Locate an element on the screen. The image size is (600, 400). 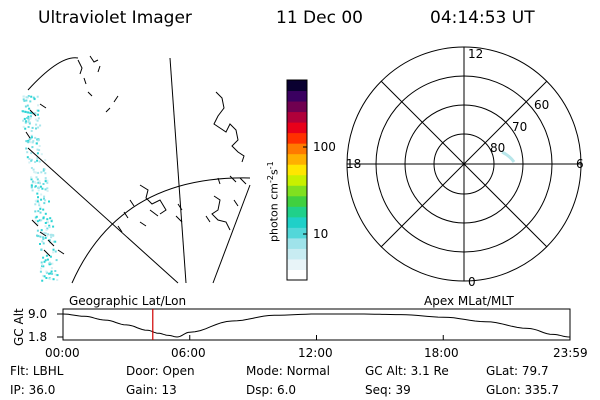
timeline-xtick-label-0600: 06:00 is located at coordinates (188, 353).